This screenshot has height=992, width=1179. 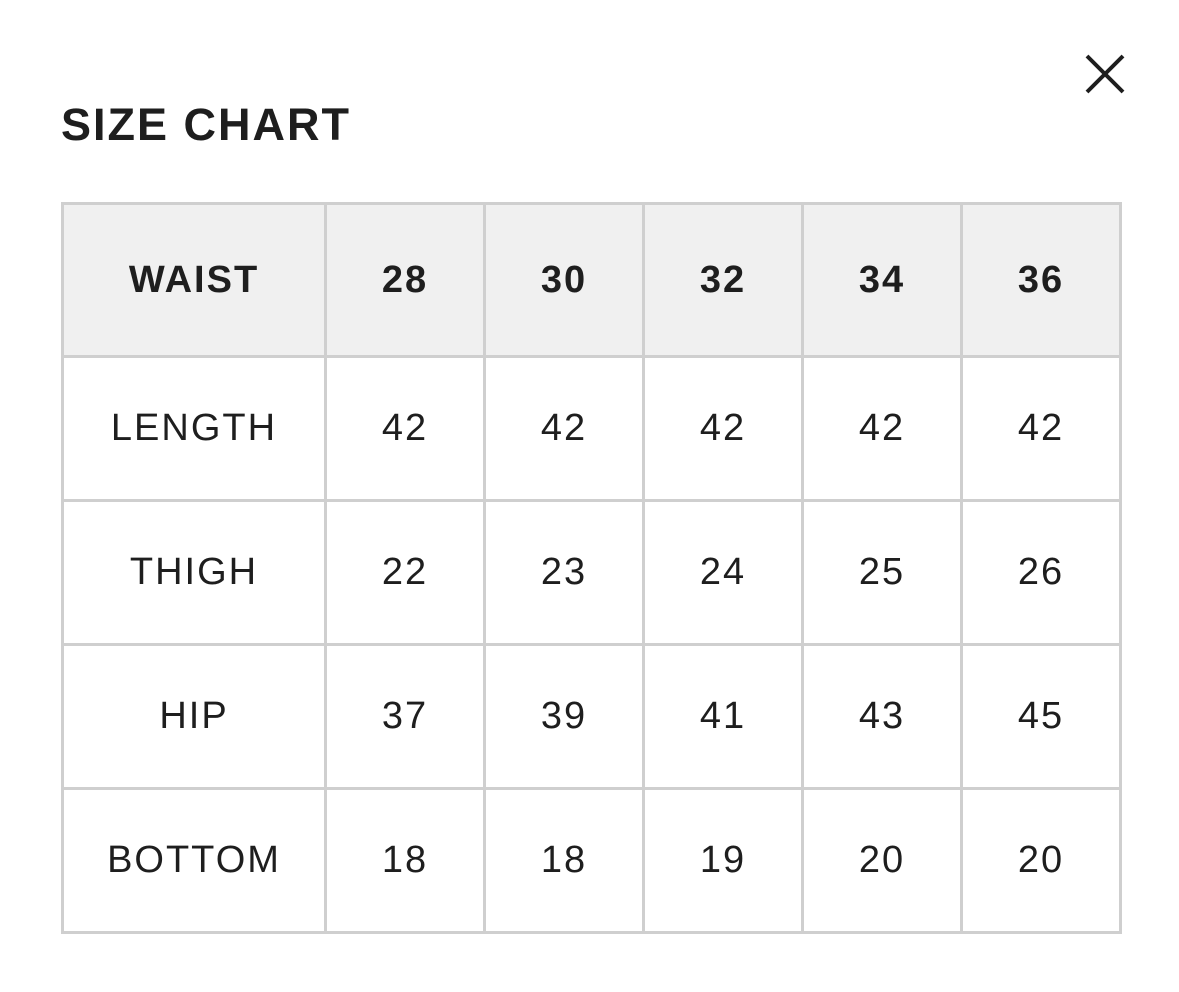 I want to click on table-row: BOTTOM 18 18 19 20 20, so click(x=591, y=860).